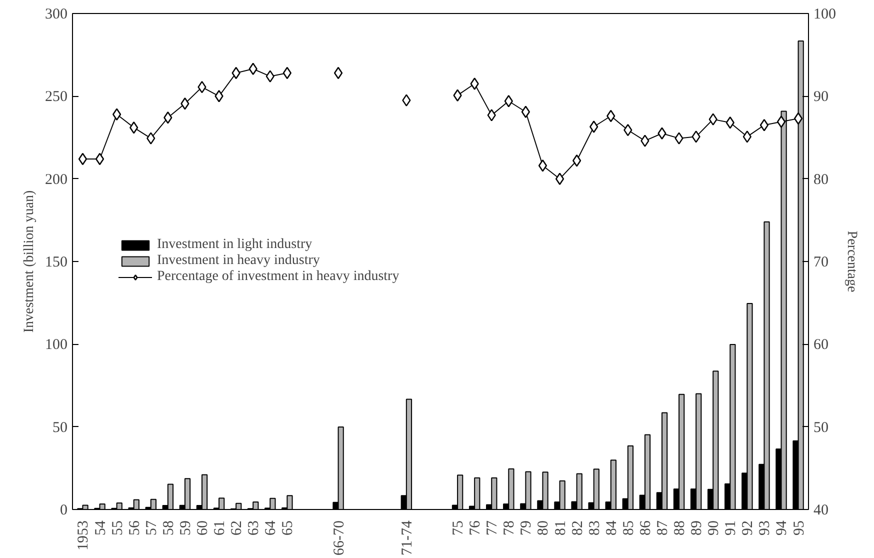  Describe the element at coordinates (825, 14) in the screenshot. I see `y2-tick-label: 100` at that location.